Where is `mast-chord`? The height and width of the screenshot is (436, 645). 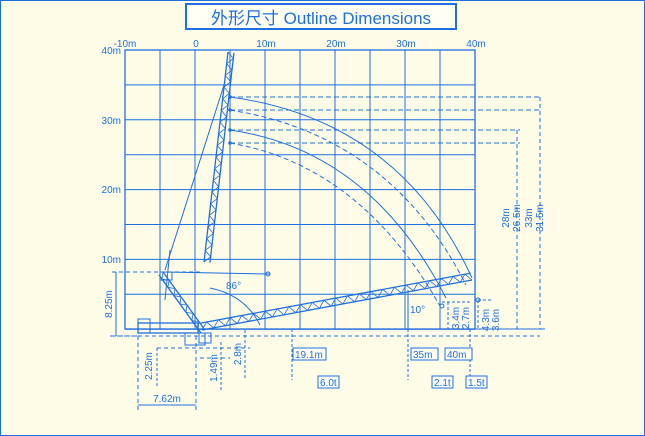 mast-chord is located at coordinates (184, 301).